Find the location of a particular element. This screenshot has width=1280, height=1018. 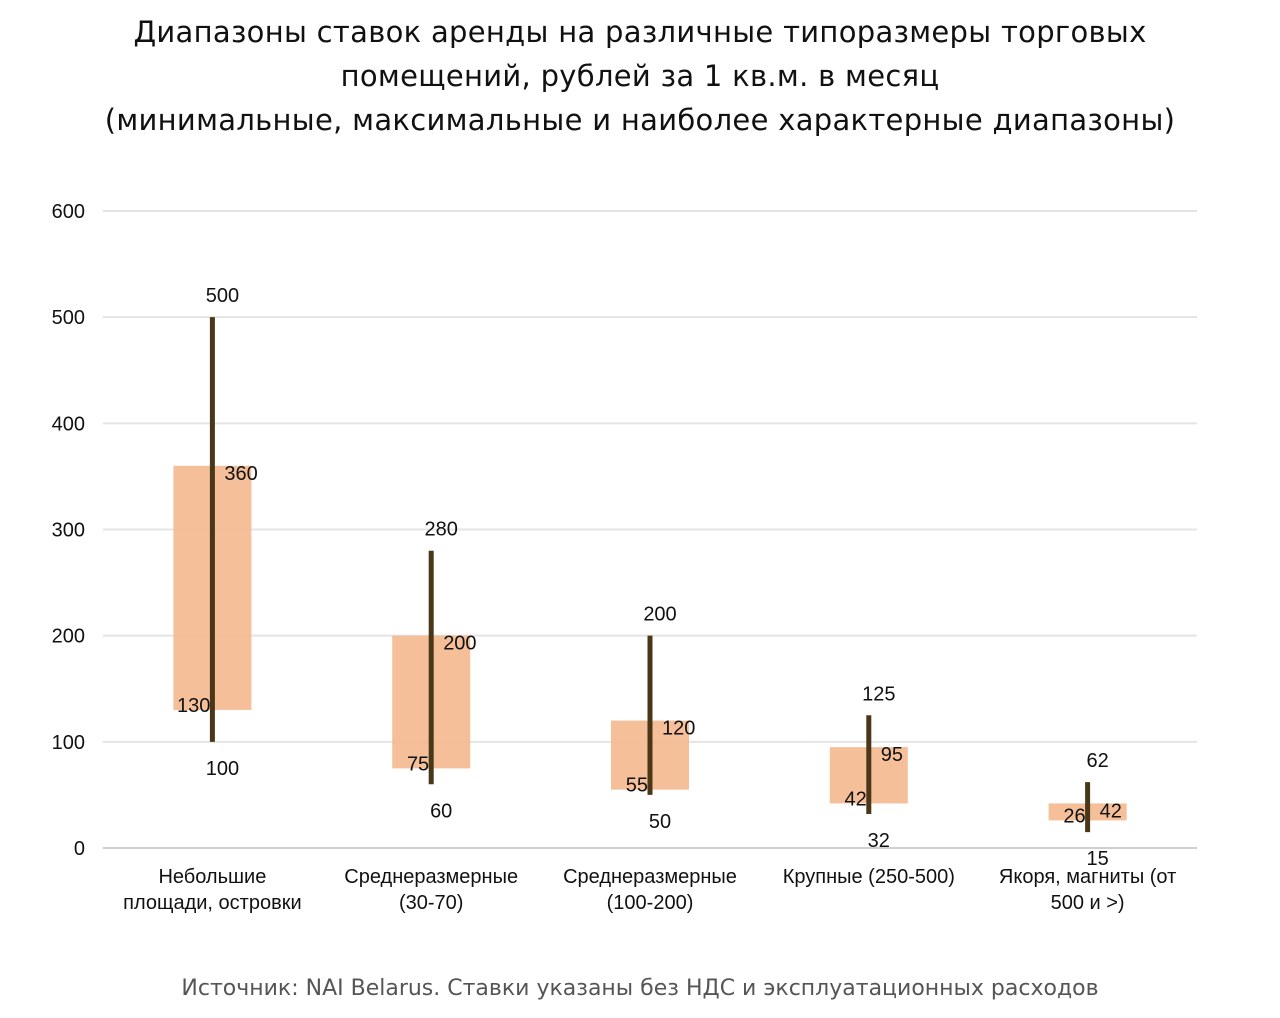

typical-low-label: 42 is located at coordinates (856, 799).